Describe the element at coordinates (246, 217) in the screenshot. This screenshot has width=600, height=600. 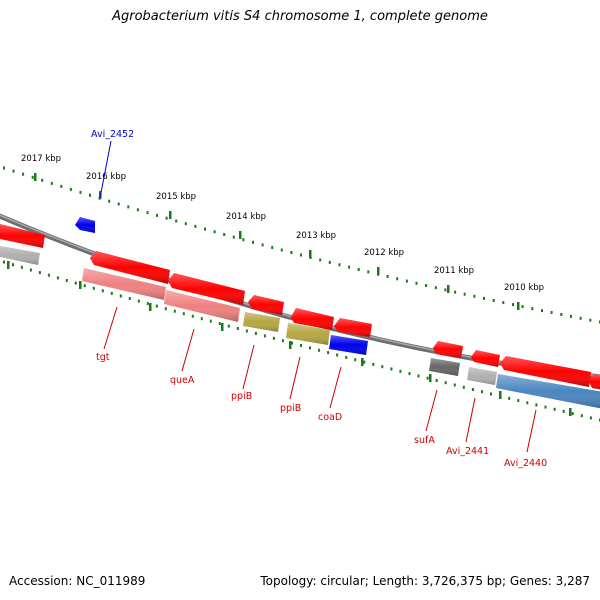
I see `kbp-label: 2014 kbp` at that location.